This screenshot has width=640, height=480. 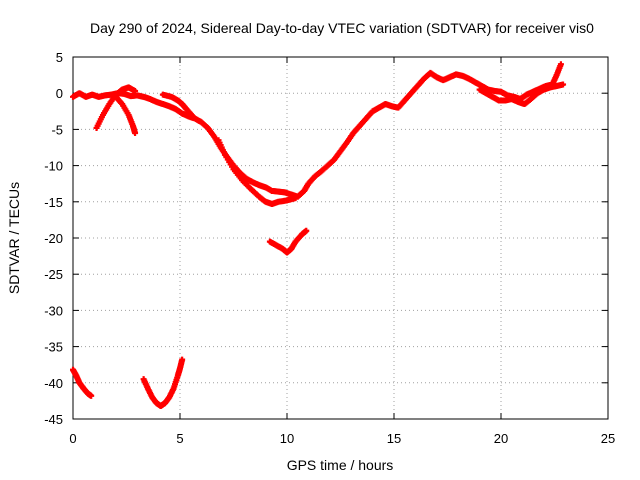 I want to click on series-track-i, so click(x=521, y=94).